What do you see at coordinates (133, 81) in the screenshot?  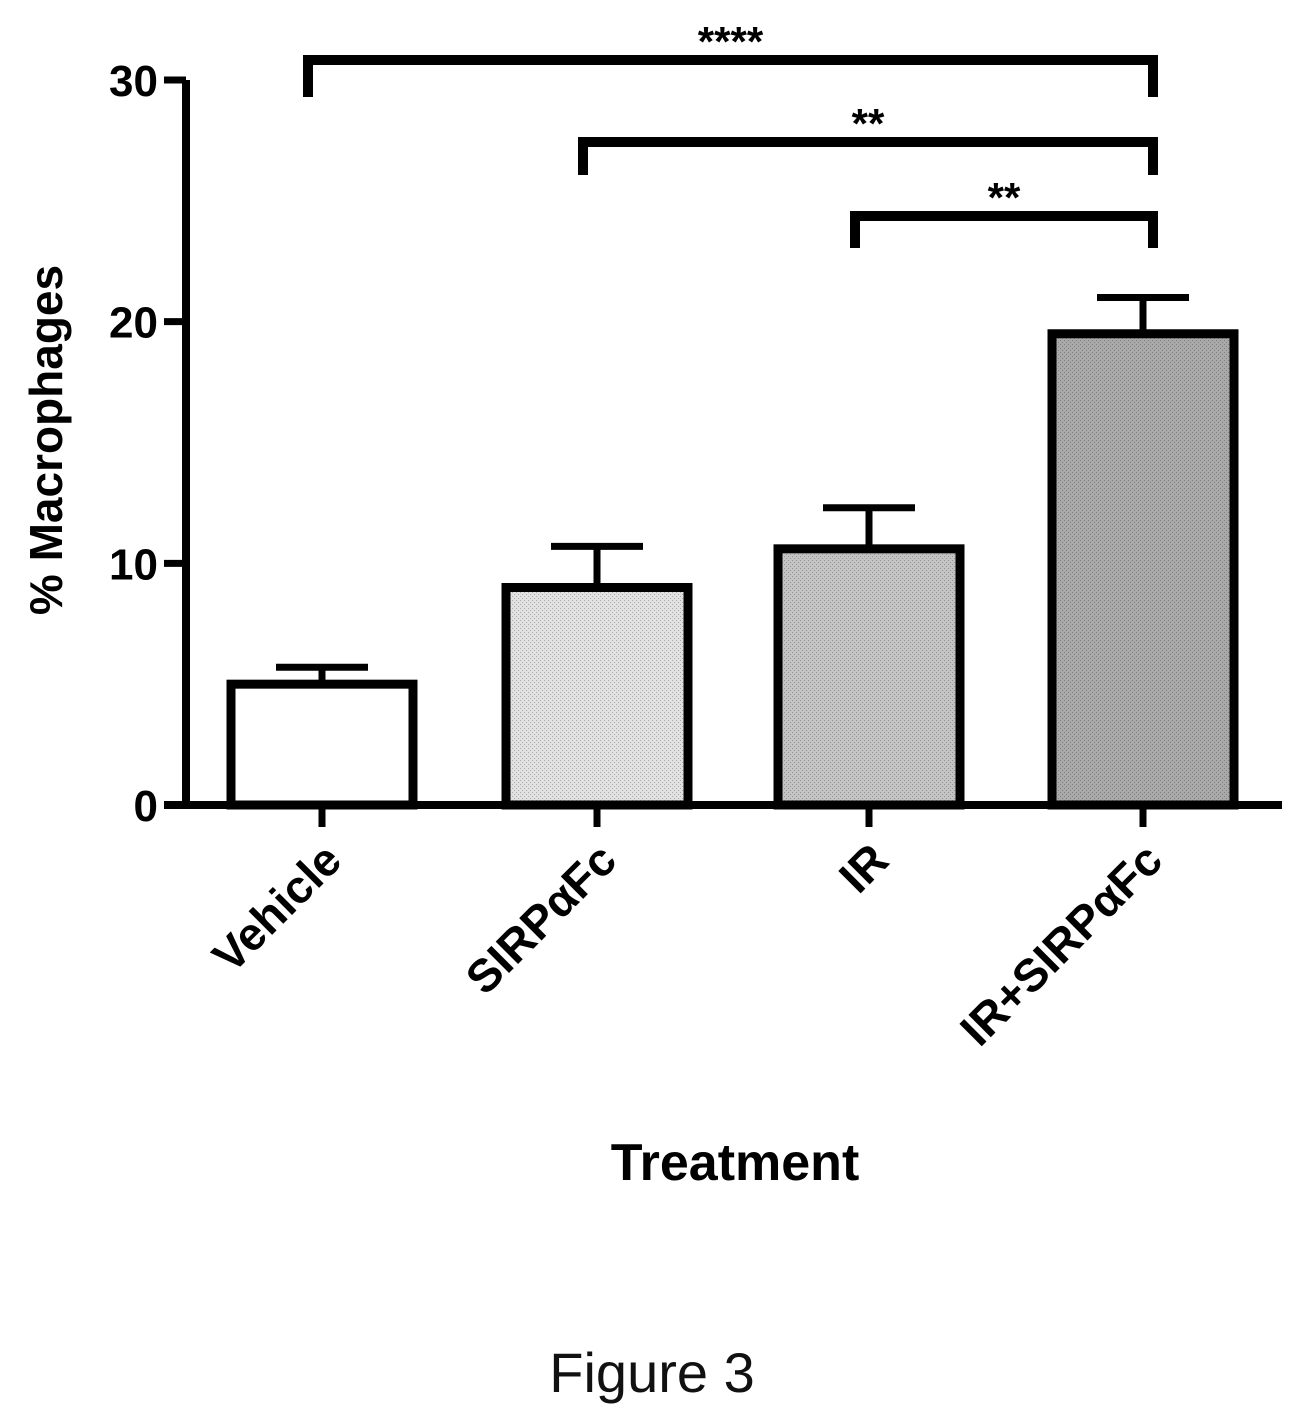 I see `y-tick-label: 30` at bounding box center [133, 81].